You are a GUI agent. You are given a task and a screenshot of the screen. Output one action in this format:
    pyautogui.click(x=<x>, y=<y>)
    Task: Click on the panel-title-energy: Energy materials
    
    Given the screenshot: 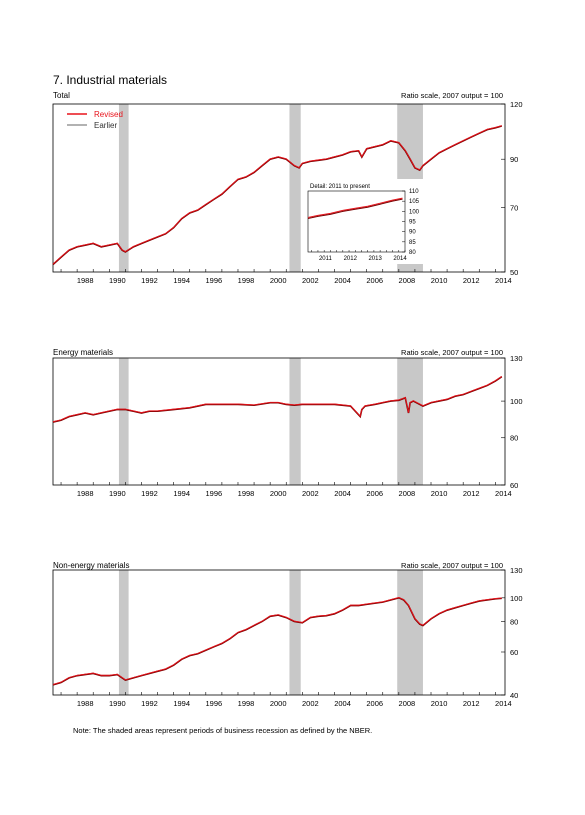 What is the action you would take?
    pyautogui.click(x=83, y=352)
    